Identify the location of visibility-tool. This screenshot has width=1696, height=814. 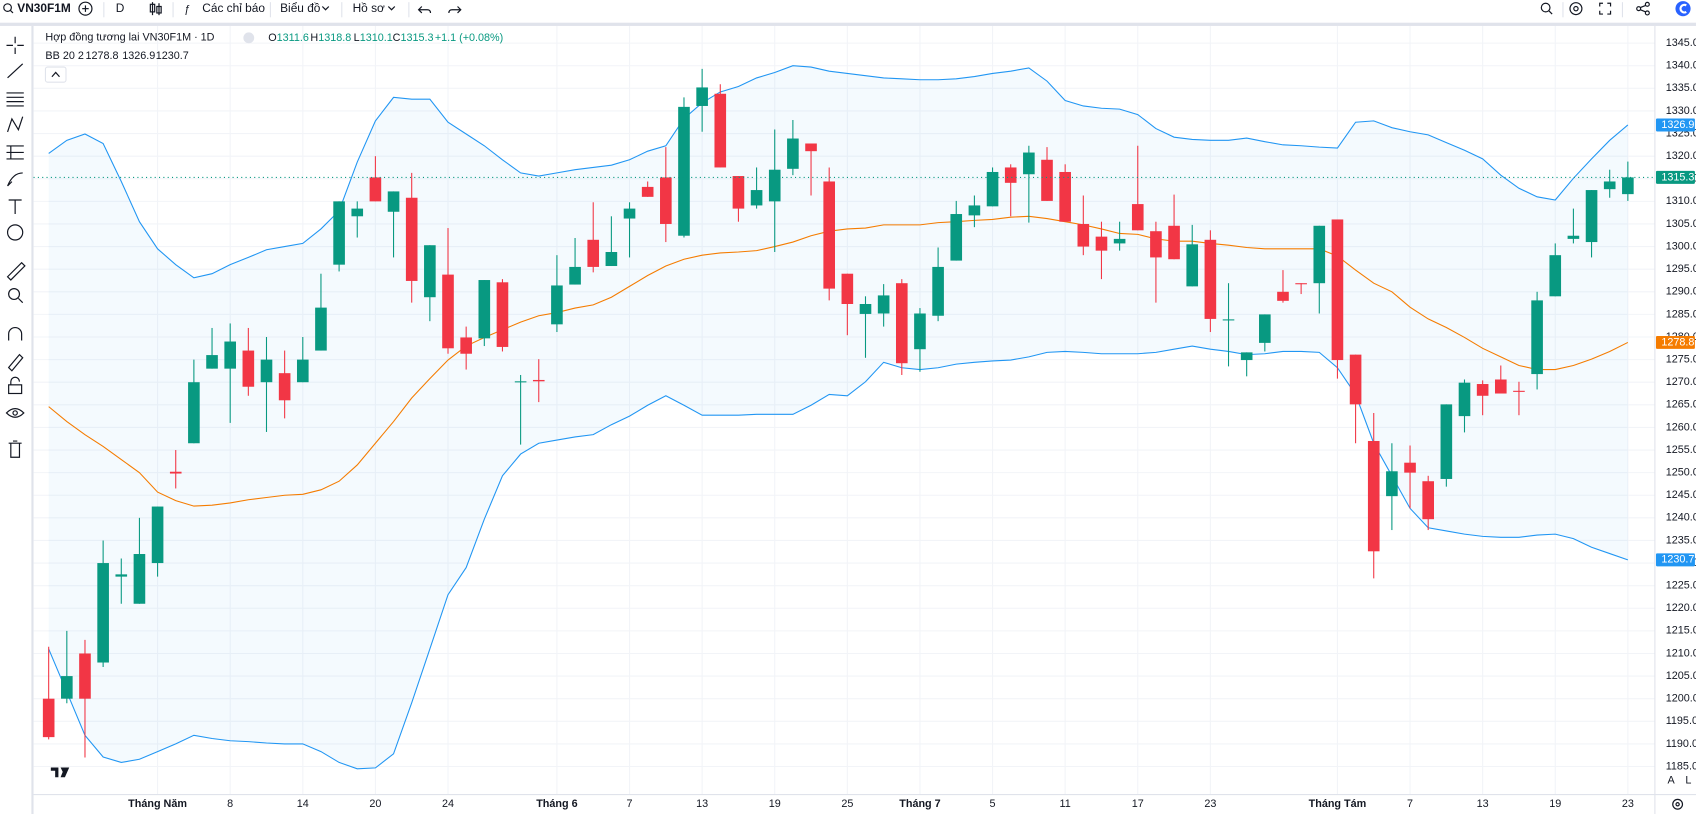
(15, 413).